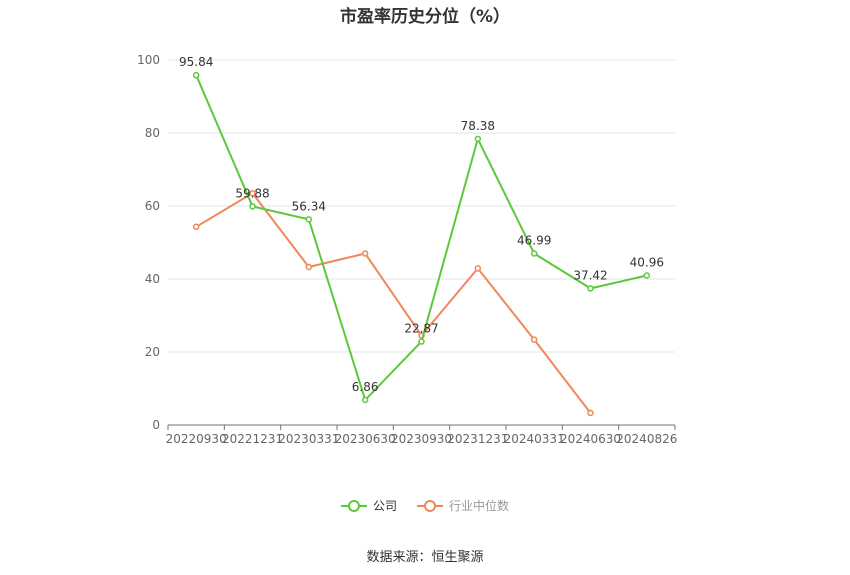  Describe the element at coordinates (478, 126) in the screenshot. I see `data-label: 78.38` at that location.